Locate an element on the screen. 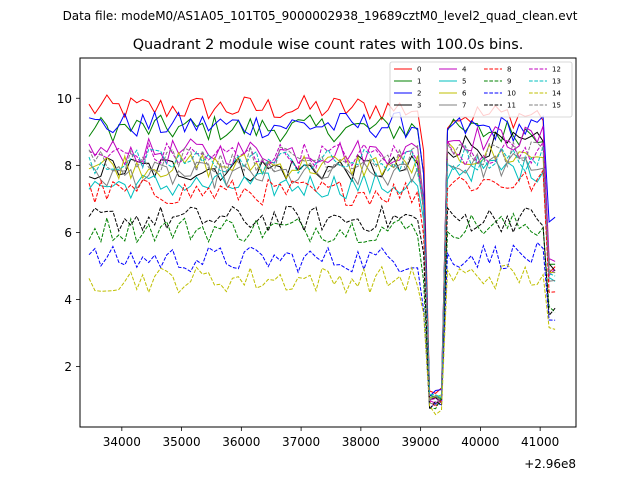  x-tick-label: 41000 is located at coordinates (540, 442).